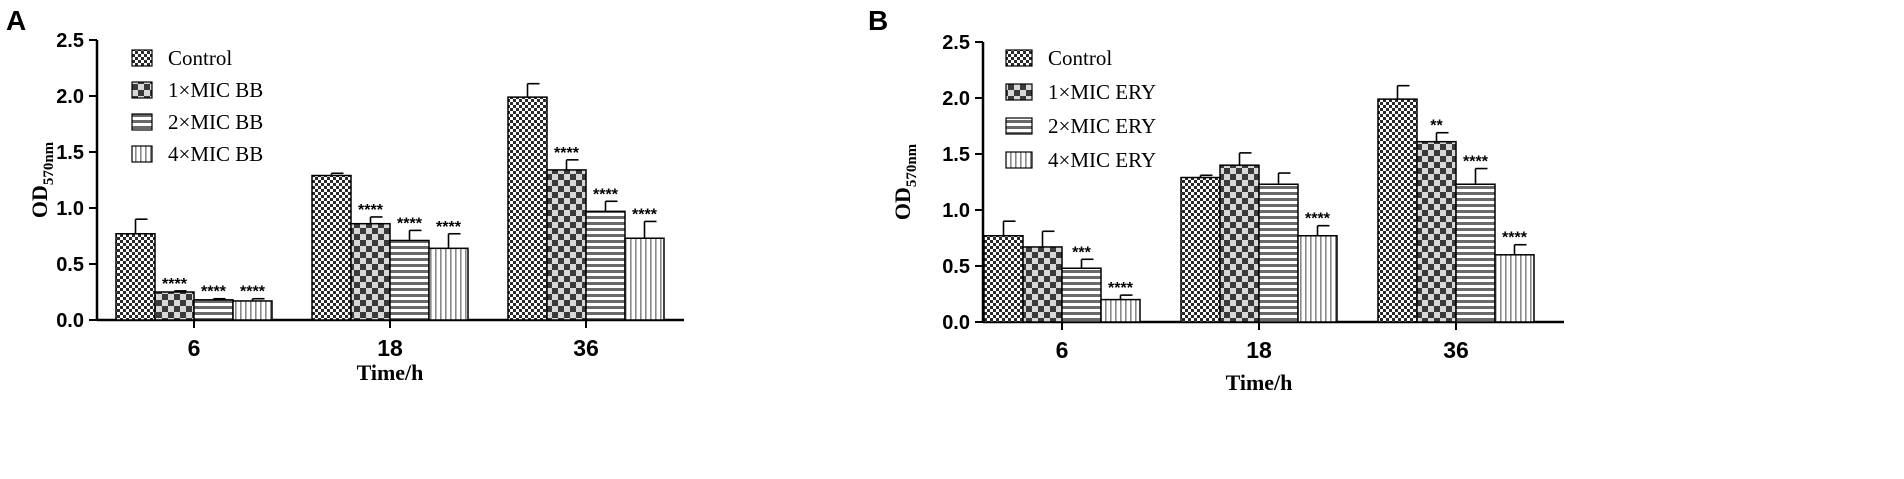 The image size is (1904, 479). Describe the element at coordinates (215, 90) in the screenshot. I see `legend-label-2: 1×MIC BB` at that location.